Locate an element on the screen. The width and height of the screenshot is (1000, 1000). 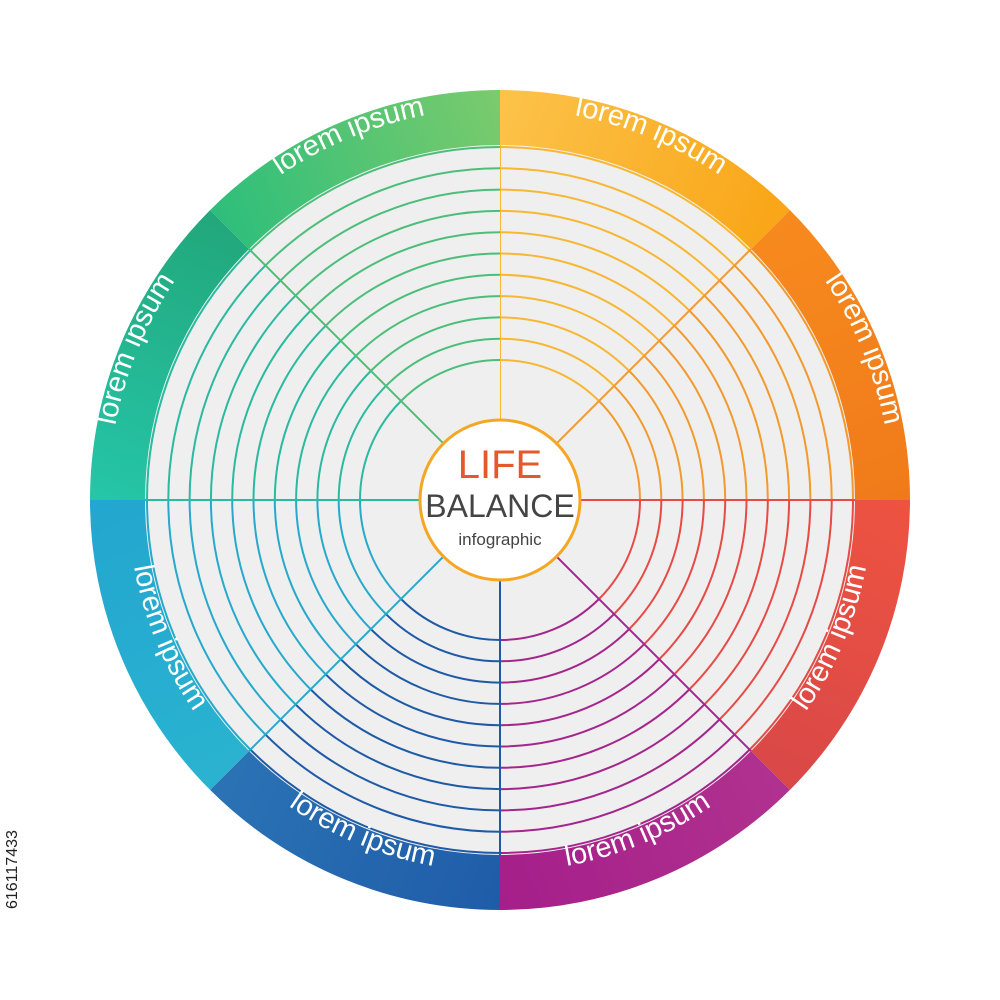
segment-2: lorem ipsum is located at coordinates (732, 355).